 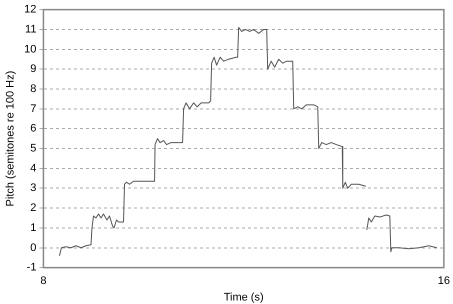 What do you see at coordinates (33, 69) in the screenshot?
I see `y-tick-label: 9` at bounding box center [33, 69].